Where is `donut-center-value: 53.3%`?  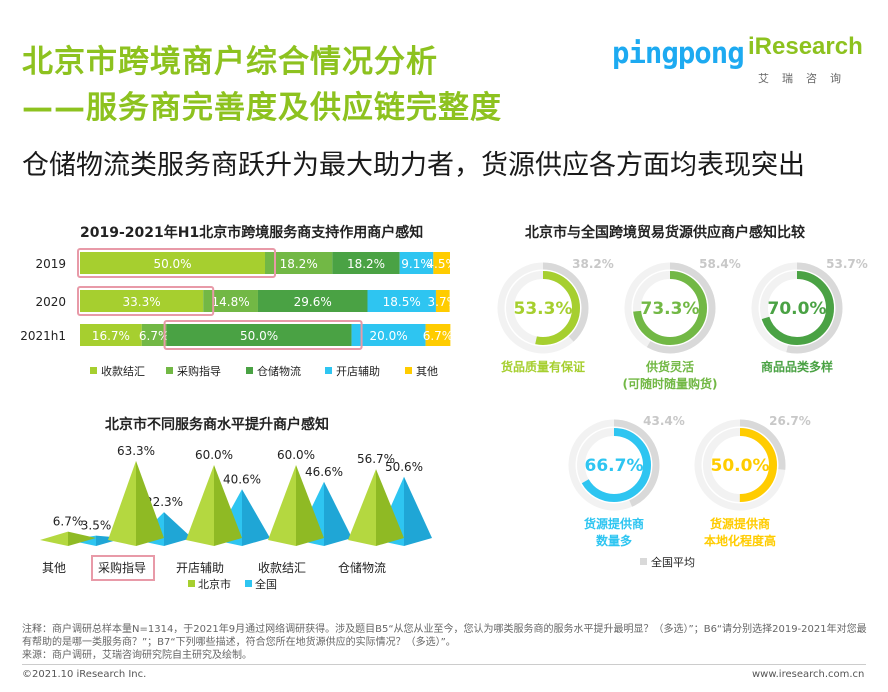
donut-center-value: 53.3% is located at coordinates (543, 309).